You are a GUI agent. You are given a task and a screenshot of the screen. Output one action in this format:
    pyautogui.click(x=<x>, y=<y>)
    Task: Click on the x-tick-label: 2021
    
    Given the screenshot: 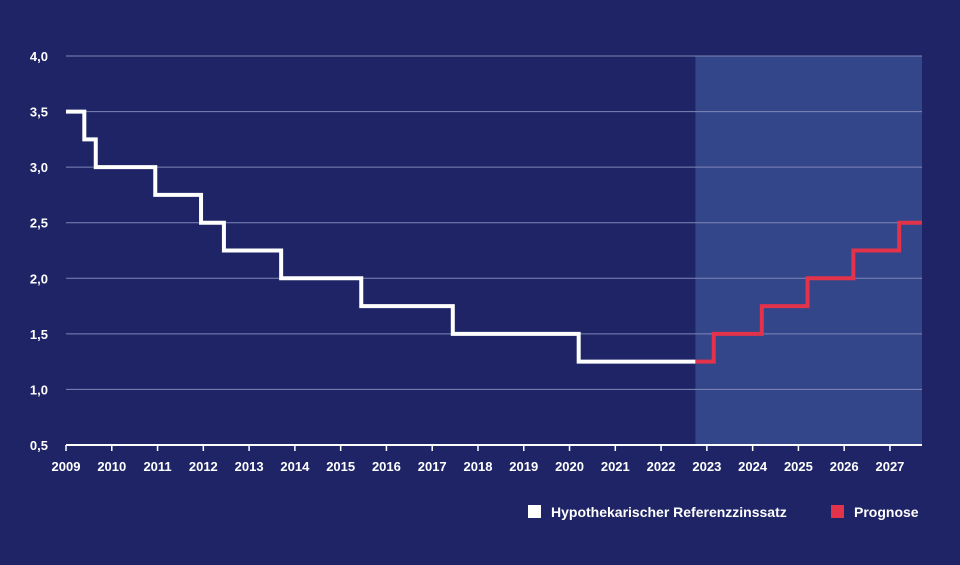 What is the action you would take?
    pyautogui.click(x=615, y=466)
    